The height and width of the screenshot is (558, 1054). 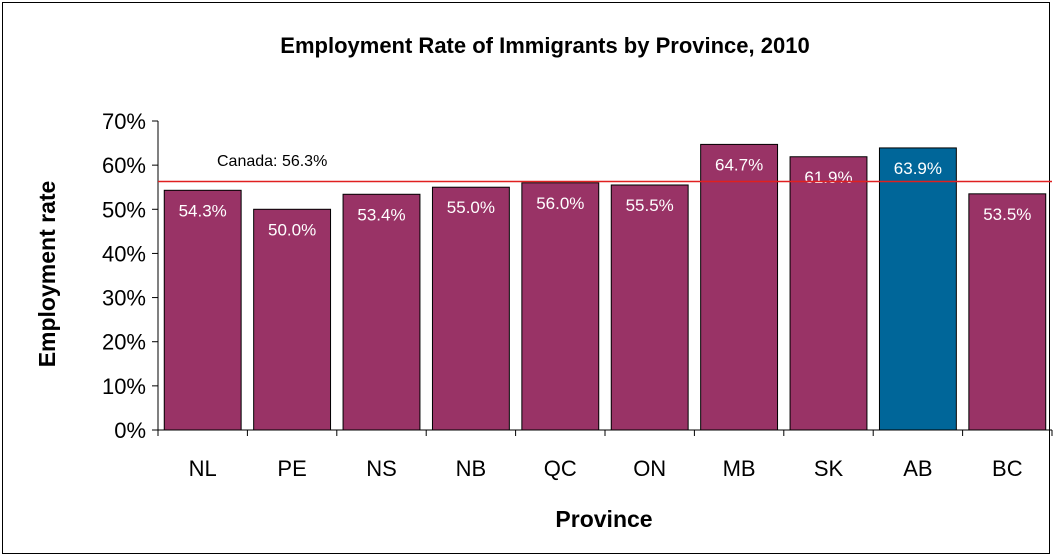 What do you see at coordinates (47, 274) in the screenshot?
I see `y-axis-title: Employment rate` at bounding box center [47, 274].